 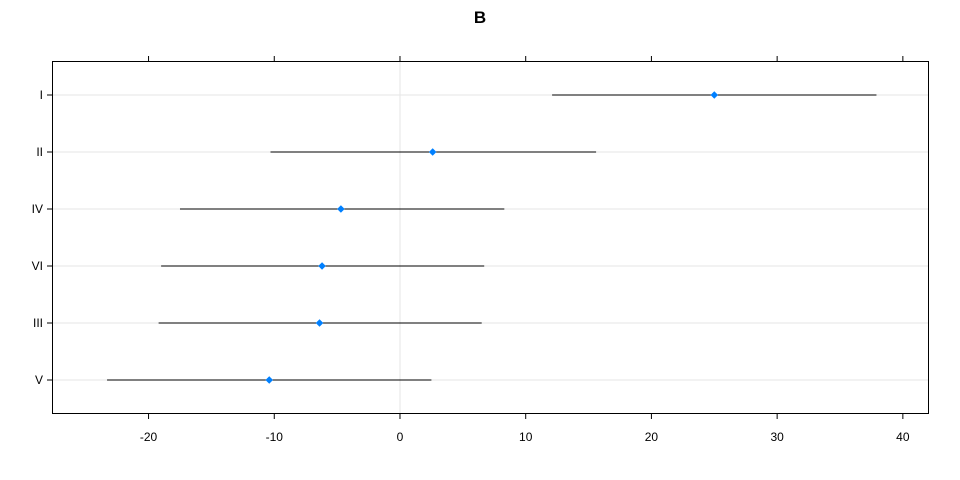 What do you see at coordinates (480, 17) in the screenshot?
I see `chart-title: B` at bounding box center [480, 17].